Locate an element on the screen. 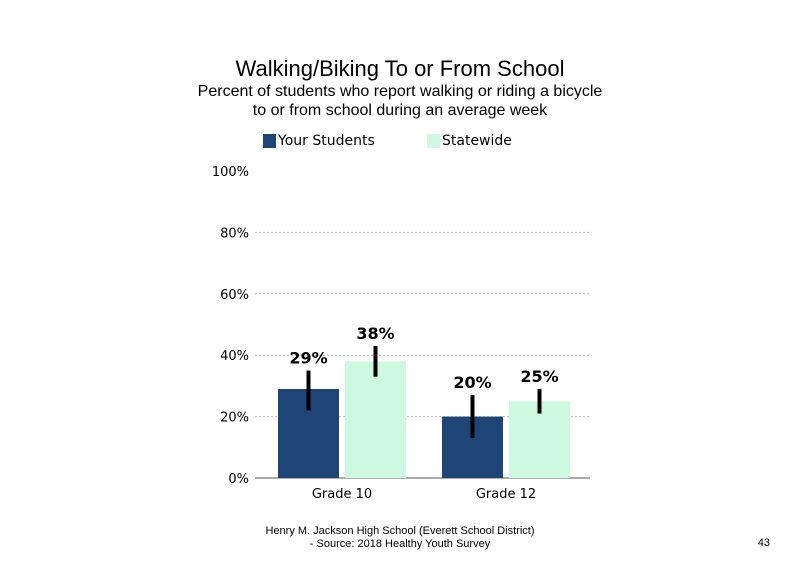 This screenshot has width=800, height=568. subtitle-line-2: to or from school during an average week is located at coordinates (400, 110).